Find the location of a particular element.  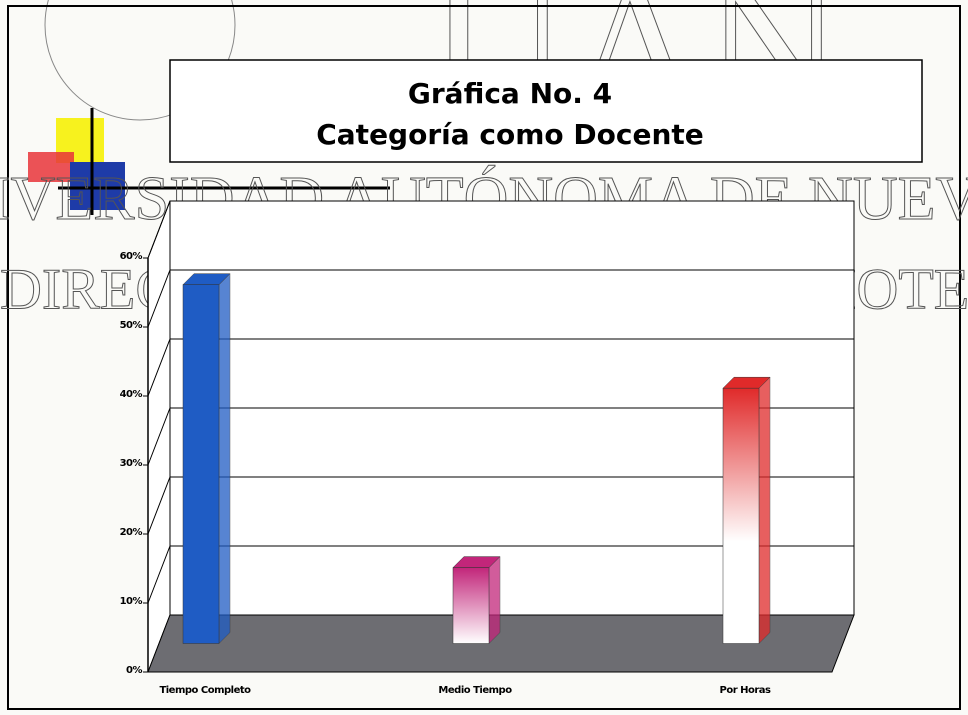

x-tick-label: Medio Tiempo is located at coordinates (475, 690).